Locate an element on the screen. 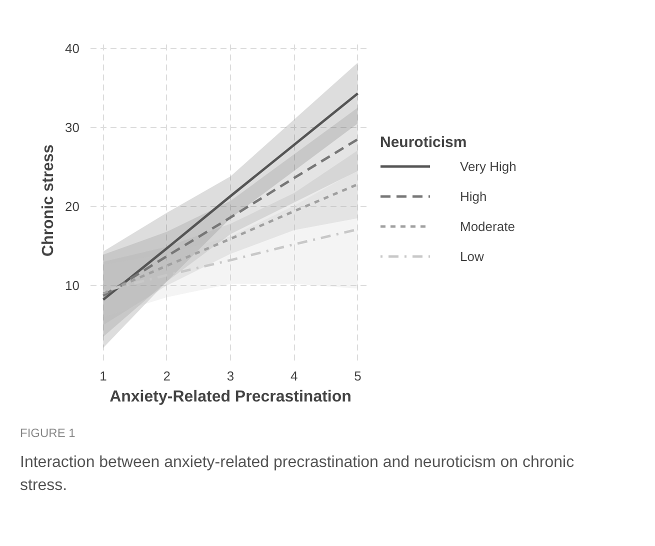 The width and height of the screenshot is (655, 546). y-tick-label: 10 is located at coordinates (72, 285).